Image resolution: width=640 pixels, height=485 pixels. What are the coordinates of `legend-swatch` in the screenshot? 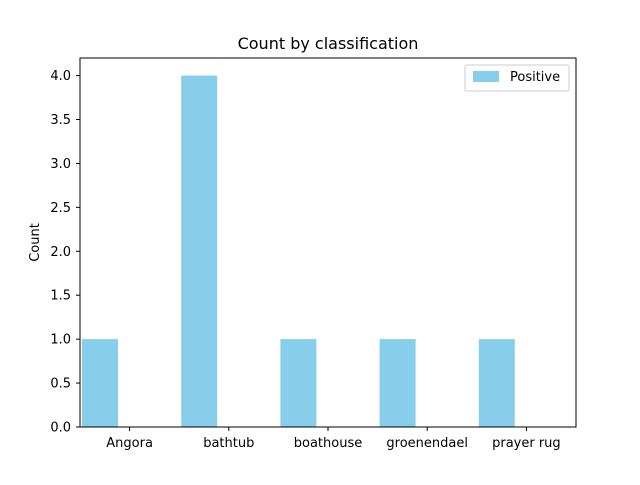 It's located at (486, 76).